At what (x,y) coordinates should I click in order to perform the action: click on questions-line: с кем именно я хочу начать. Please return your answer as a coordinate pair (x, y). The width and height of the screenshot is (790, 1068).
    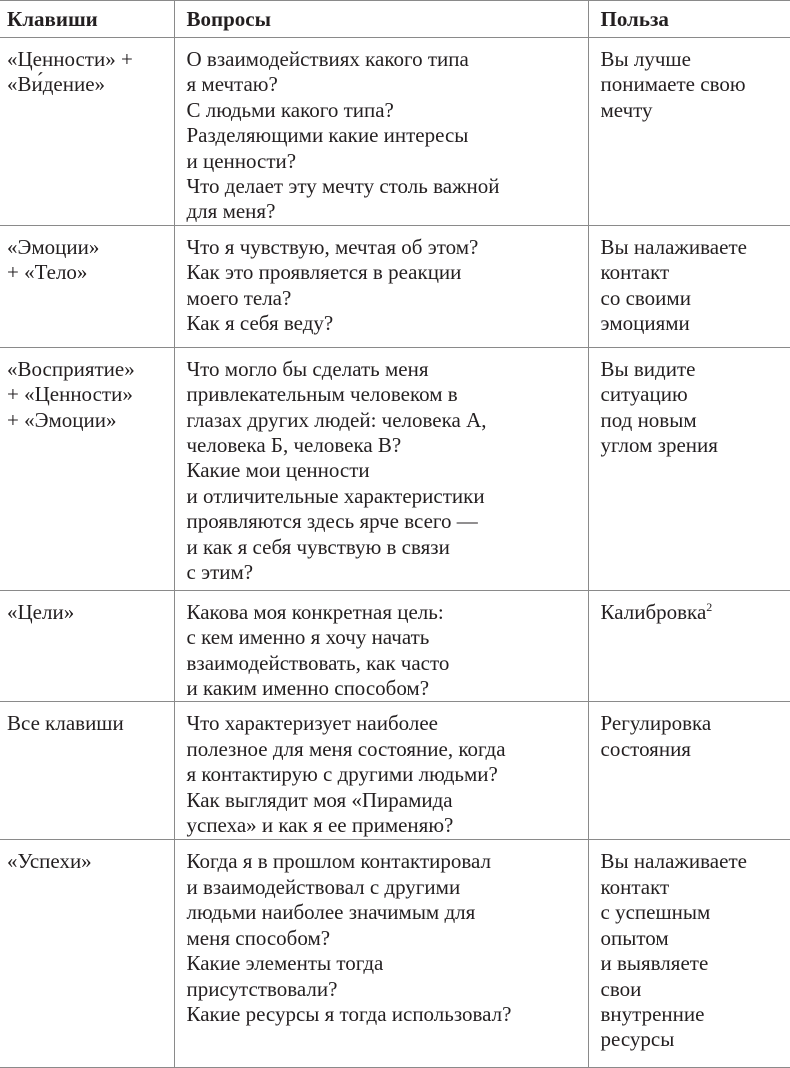
    Looking at the image, I should click on (381, 637).